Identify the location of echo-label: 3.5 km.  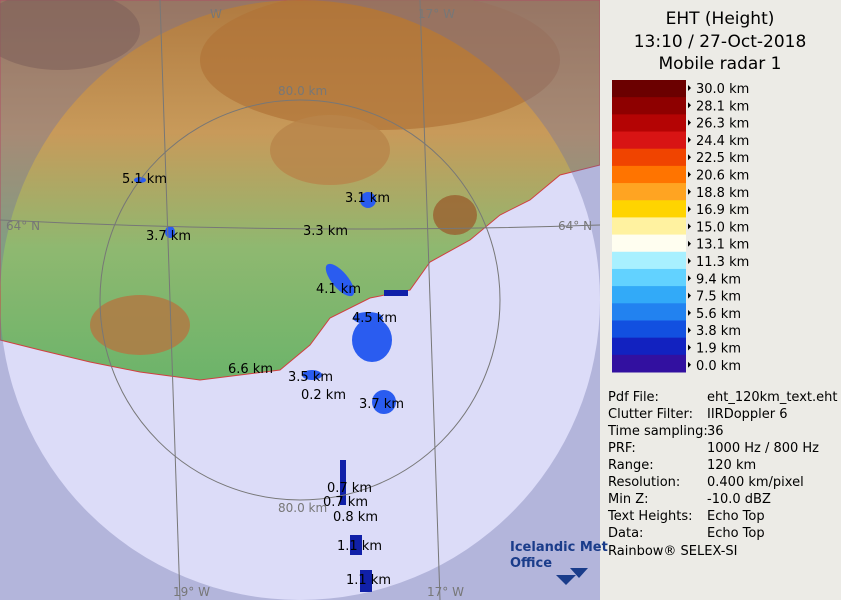
(310, 377).